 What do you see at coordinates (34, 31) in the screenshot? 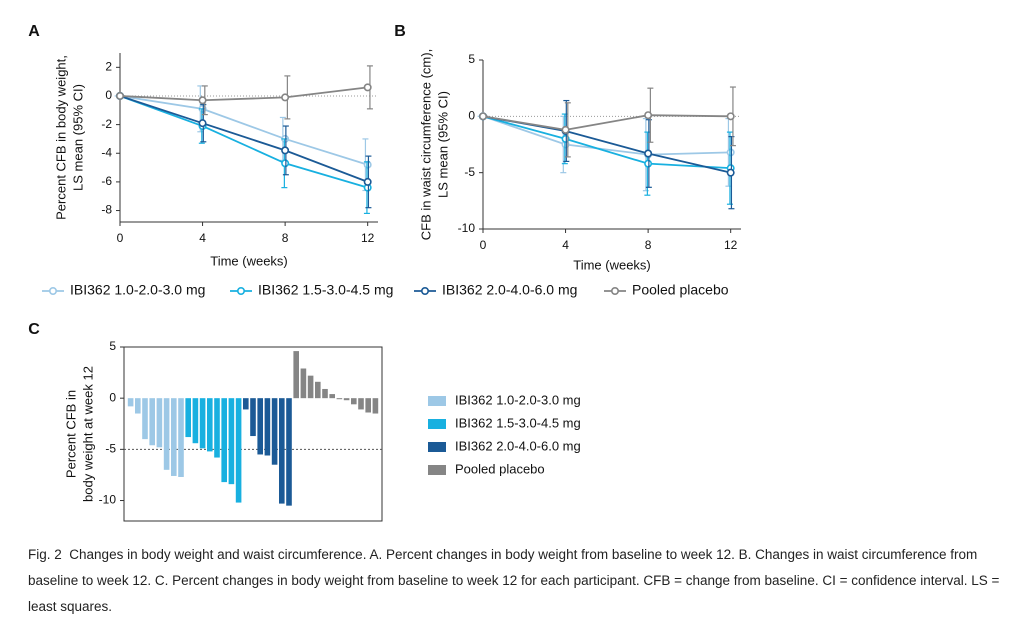
I see `panel-label: A` at bounding box center [34, 31].